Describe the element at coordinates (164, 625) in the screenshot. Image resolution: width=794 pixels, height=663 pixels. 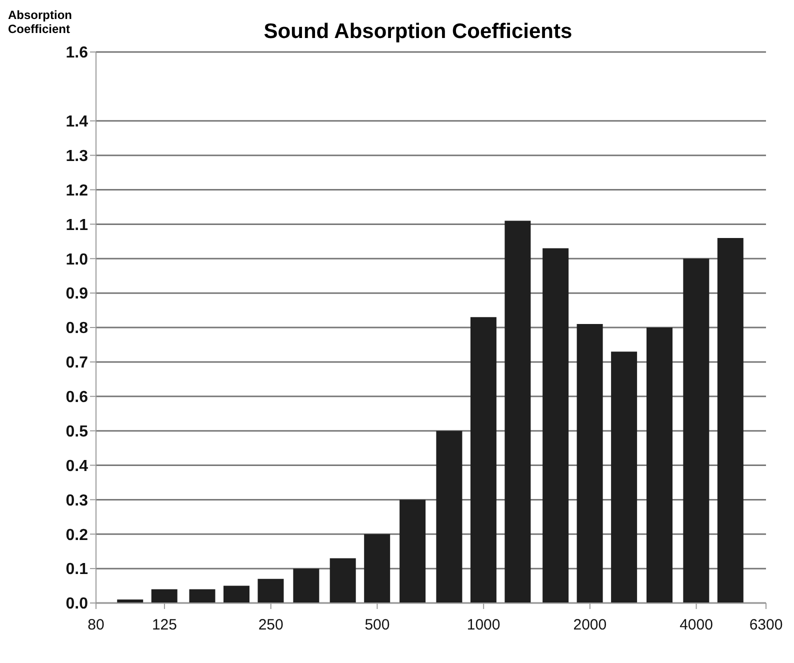
I see `x-tick-label: 125` at that location.